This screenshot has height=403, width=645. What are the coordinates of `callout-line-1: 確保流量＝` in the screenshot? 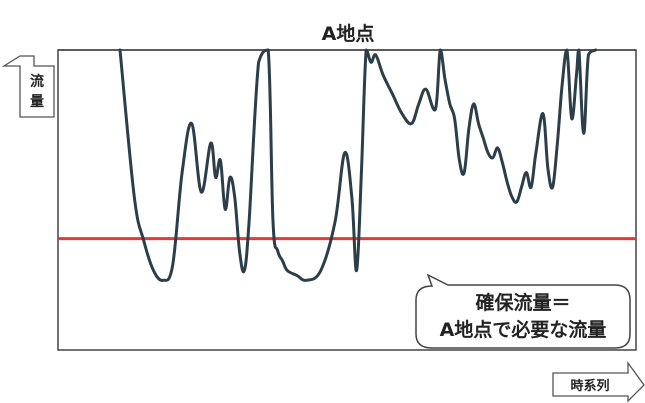 It's located at (522, 302).